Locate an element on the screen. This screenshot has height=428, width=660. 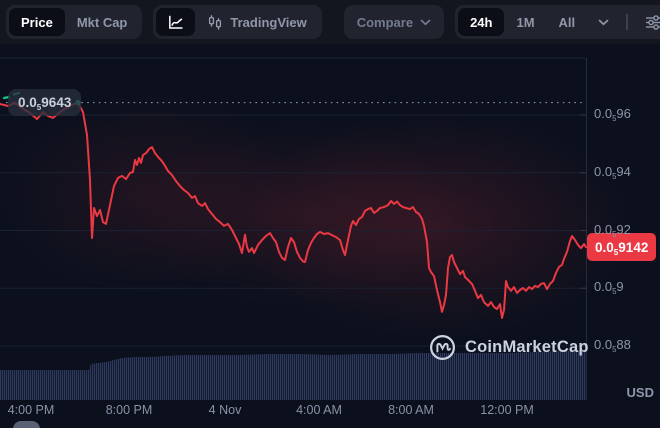
high-price-value: 0.059643 is located at coordinates (45, 104).